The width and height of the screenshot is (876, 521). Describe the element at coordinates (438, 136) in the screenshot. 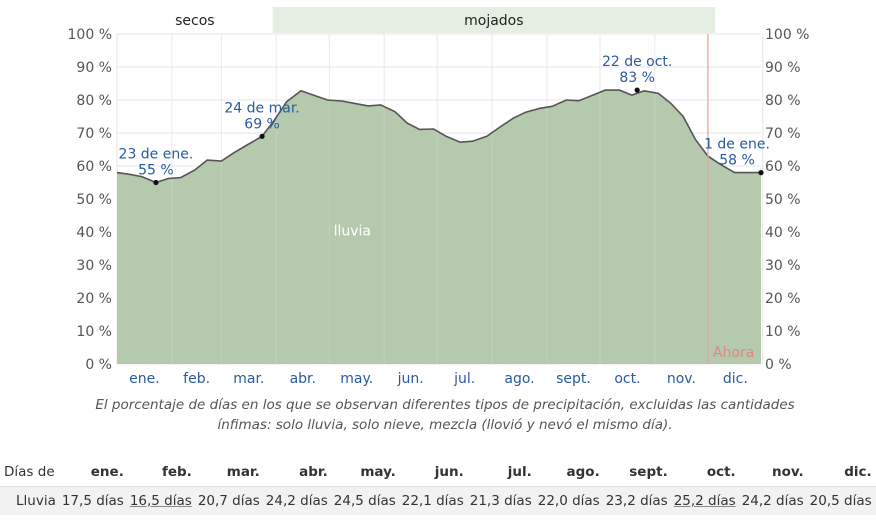

I see `rain-line` at that location.